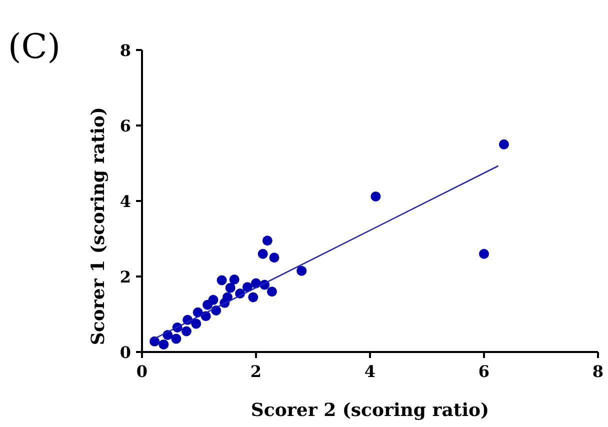 The image size is (608, 427). I want to click on x-tick-label: 8, so click(598, 371).